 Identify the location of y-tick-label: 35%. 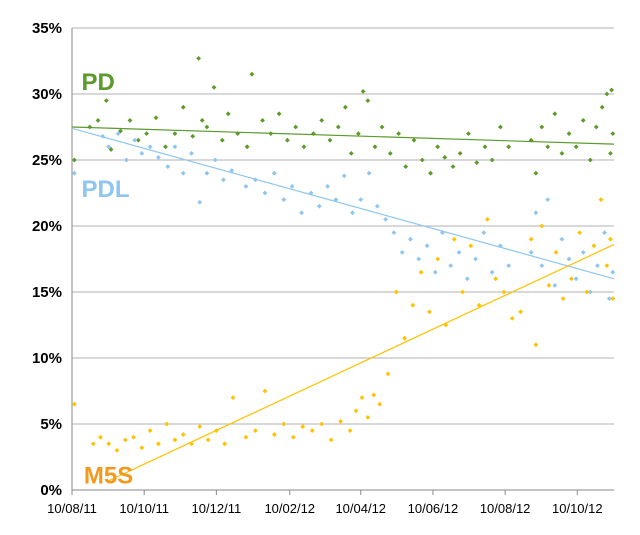
(47, 28).